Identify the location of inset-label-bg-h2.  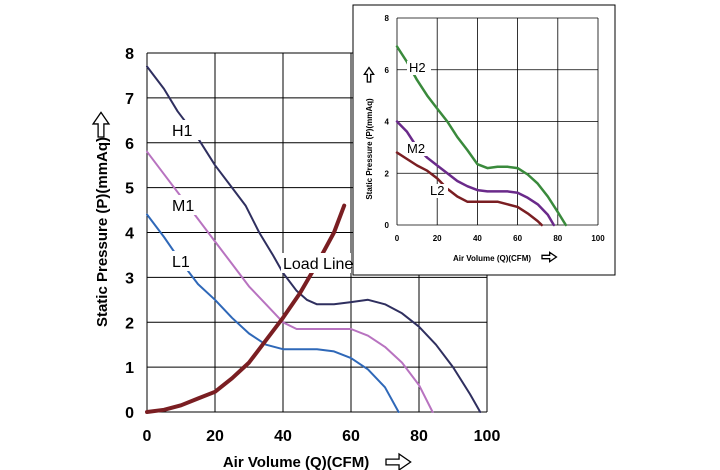
(419, 68).